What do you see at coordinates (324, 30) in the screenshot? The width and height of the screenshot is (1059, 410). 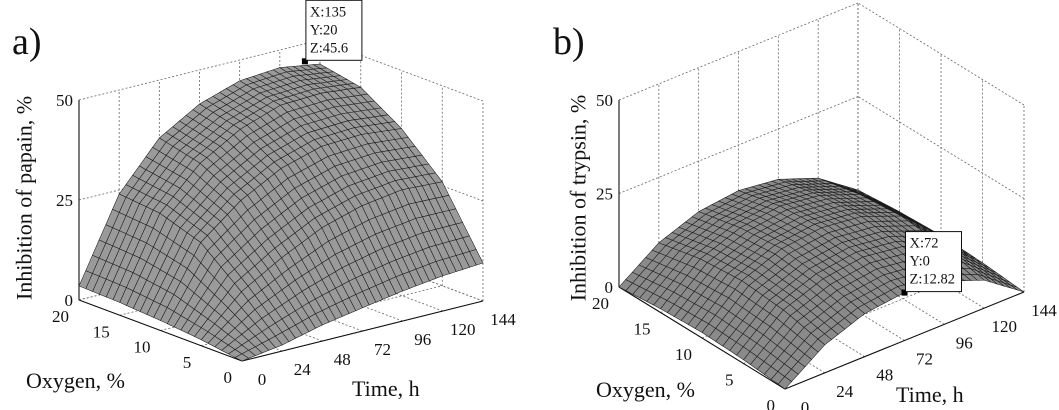 I see `datatip-y-label: Y:20` at bounding box center [324, 30].